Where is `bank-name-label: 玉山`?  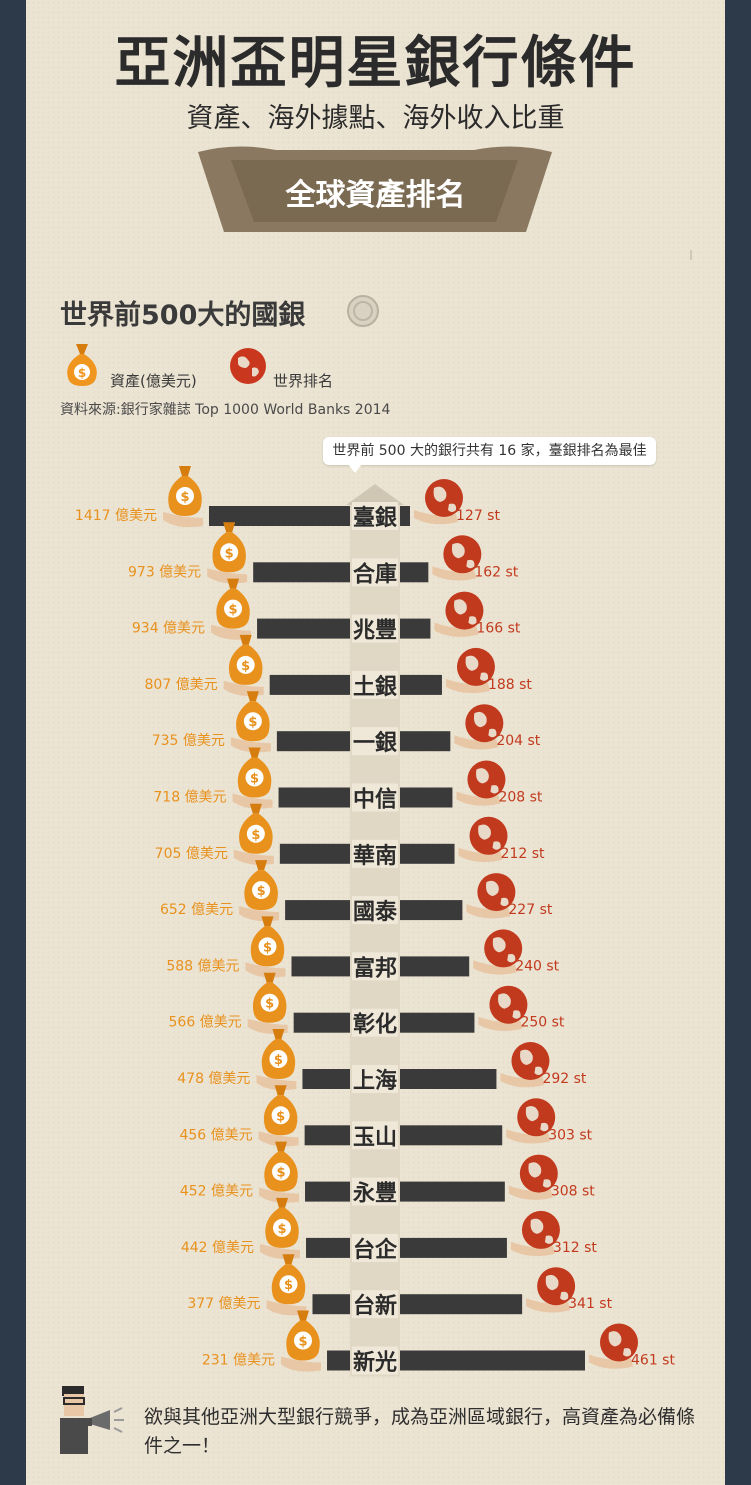 bank-name-label: 玉山 is located at coordinates (375, 1137).